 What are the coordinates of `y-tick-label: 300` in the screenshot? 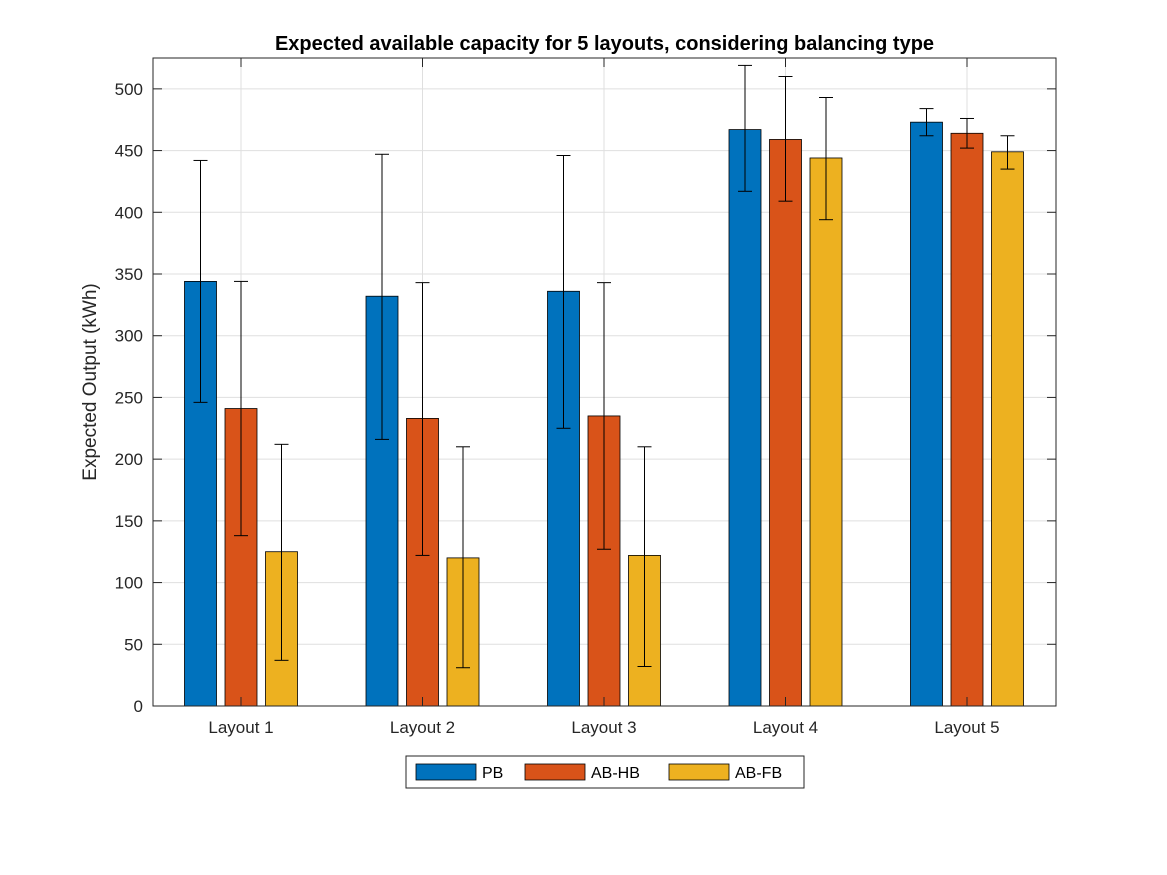 It's located at (129, 336).